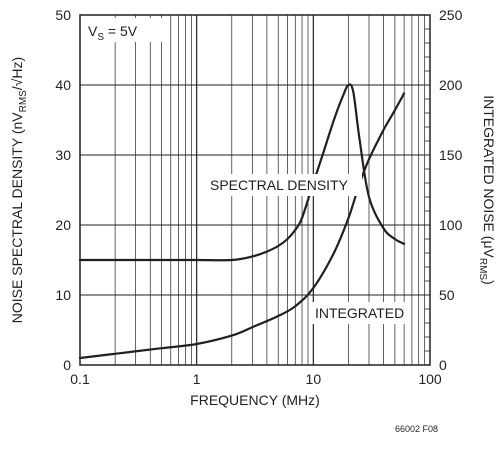 Image resolution: width=500 pixels, height=450 pixels. Describe the element at coordinates (63, 225) in the screenshot. I see `y-tick-label-left: 20` at that location.